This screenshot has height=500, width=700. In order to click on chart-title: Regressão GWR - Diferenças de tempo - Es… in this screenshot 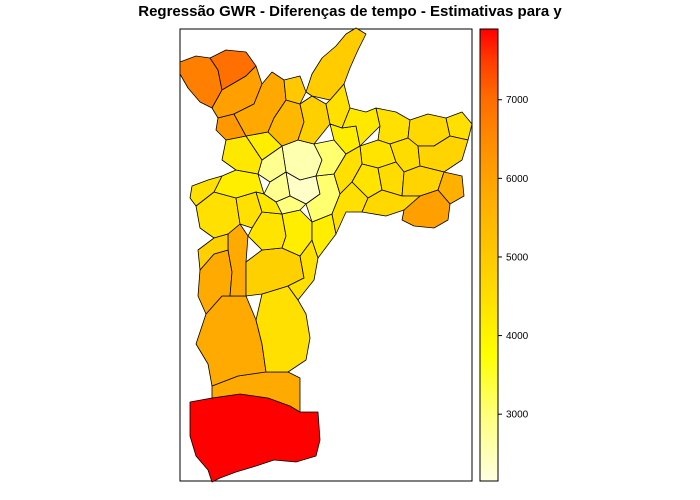, I will do `click(350, 11)`.